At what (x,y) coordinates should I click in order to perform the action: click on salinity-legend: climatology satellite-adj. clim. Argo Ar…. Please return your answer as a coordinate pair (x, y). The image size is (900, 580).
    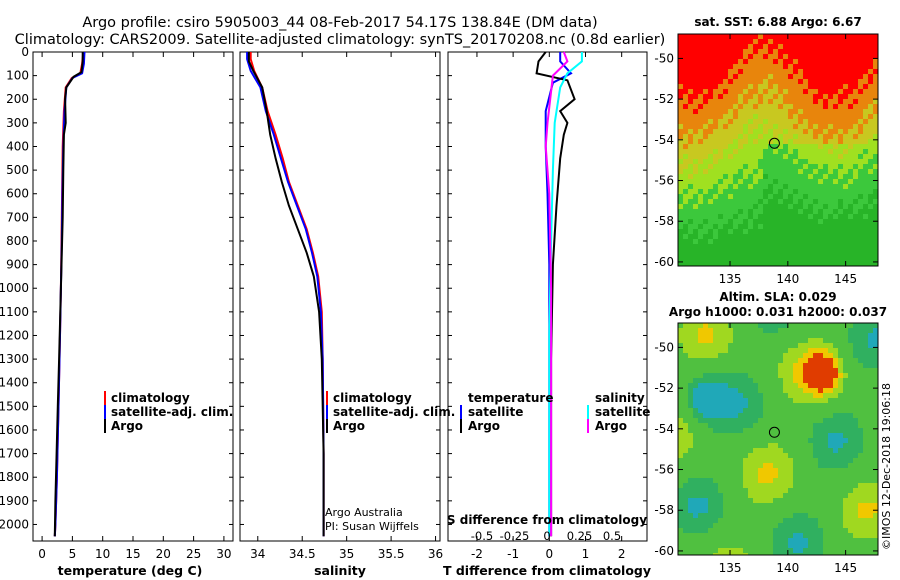
    Looking at the image, I should click on (390, 462).